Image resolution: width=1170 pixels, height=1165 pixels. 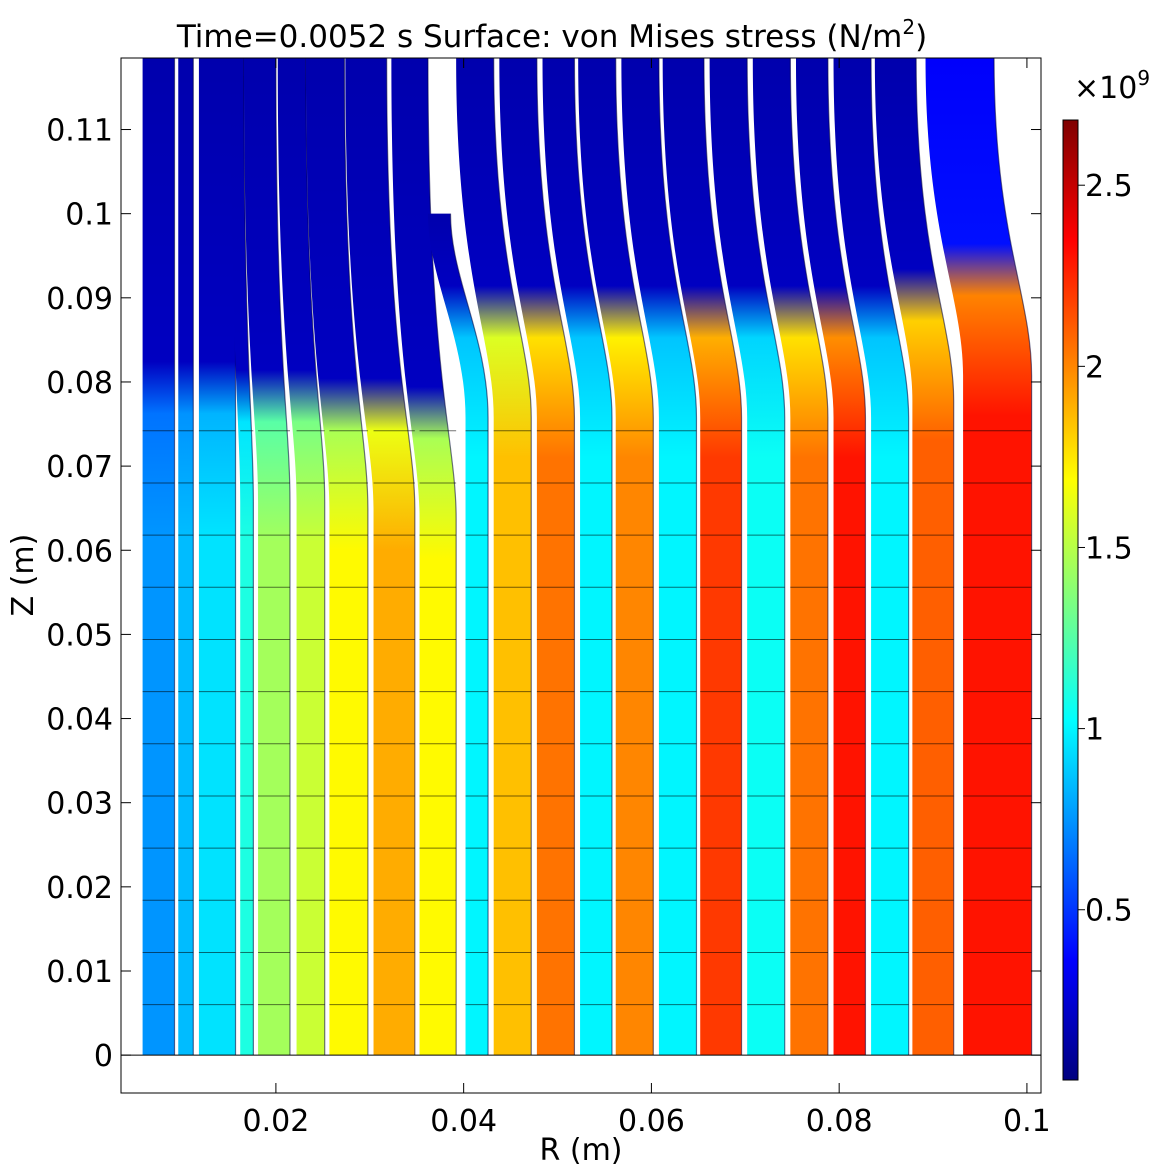 I want to click on colorbar-tick-label: 2, so click(x=1094, y=367).